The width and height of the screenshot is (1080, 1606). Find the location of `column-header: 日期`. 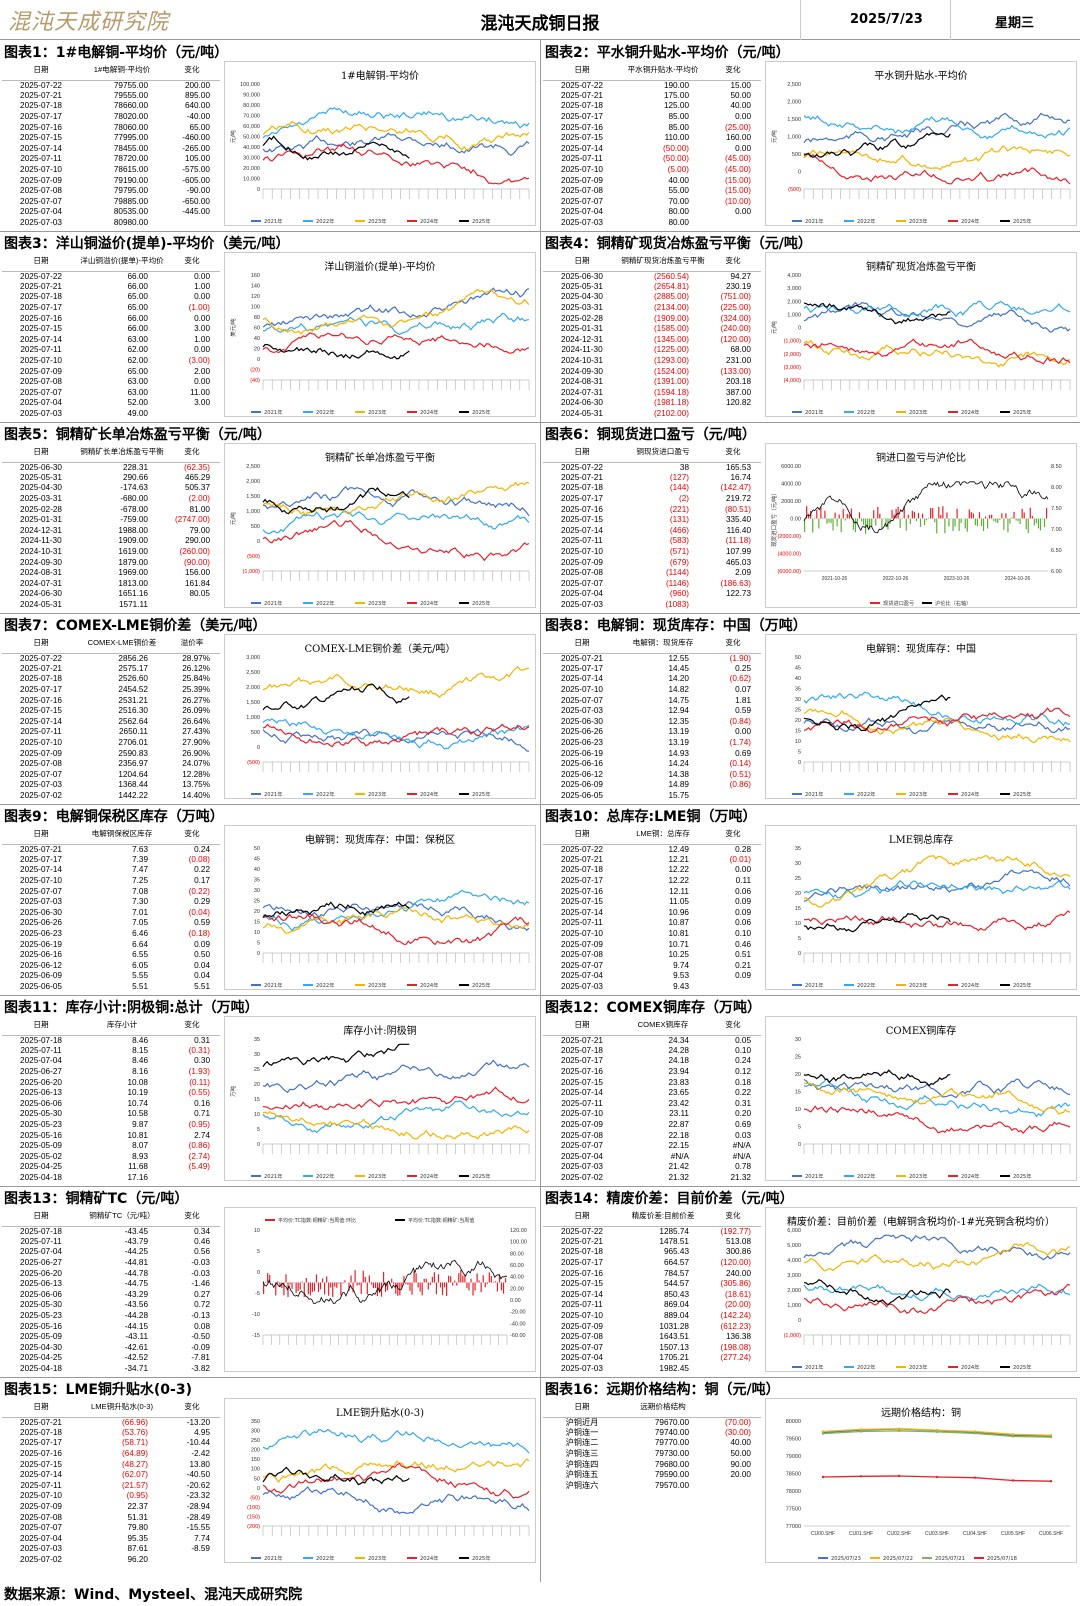

column-header: 日期 is located at coordinates (41, 262).